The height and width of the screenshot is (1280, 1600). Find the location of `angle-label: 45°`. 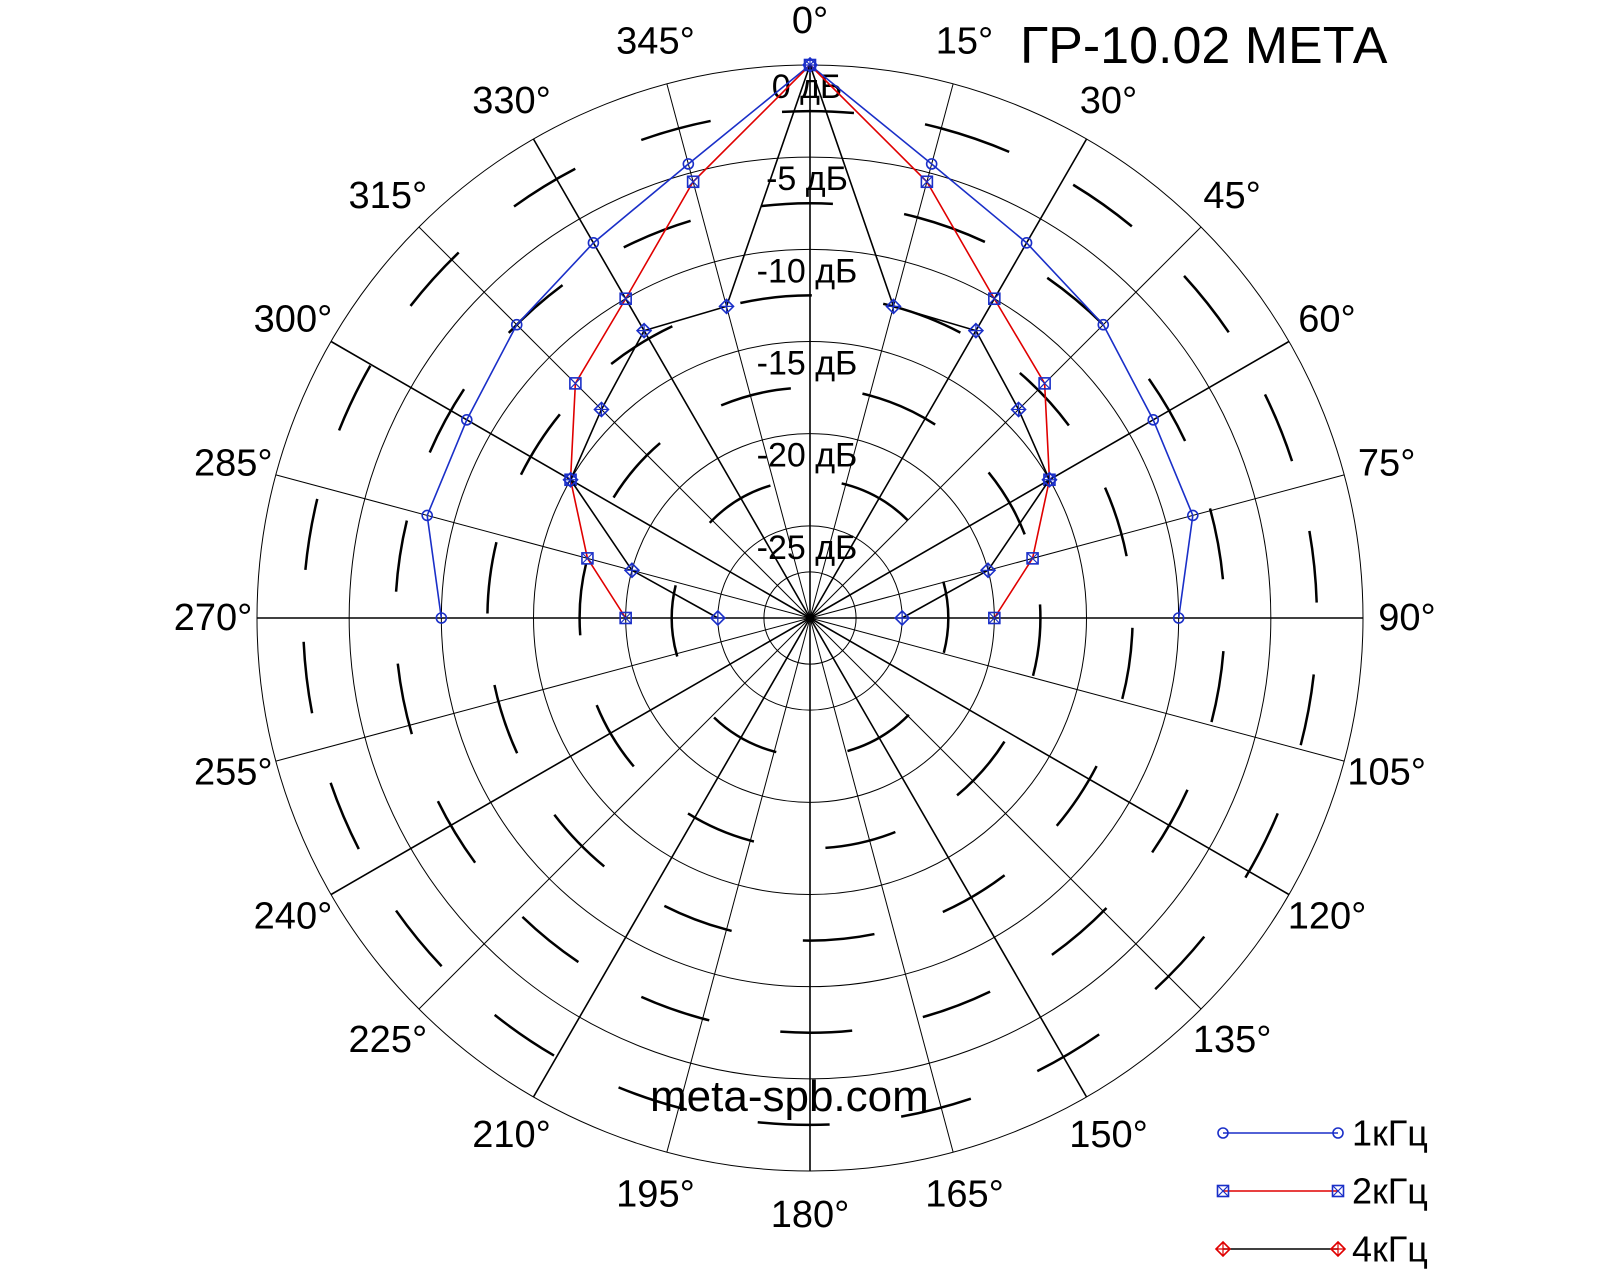

angle-label: 45° is located at coordinates (1231, 196).